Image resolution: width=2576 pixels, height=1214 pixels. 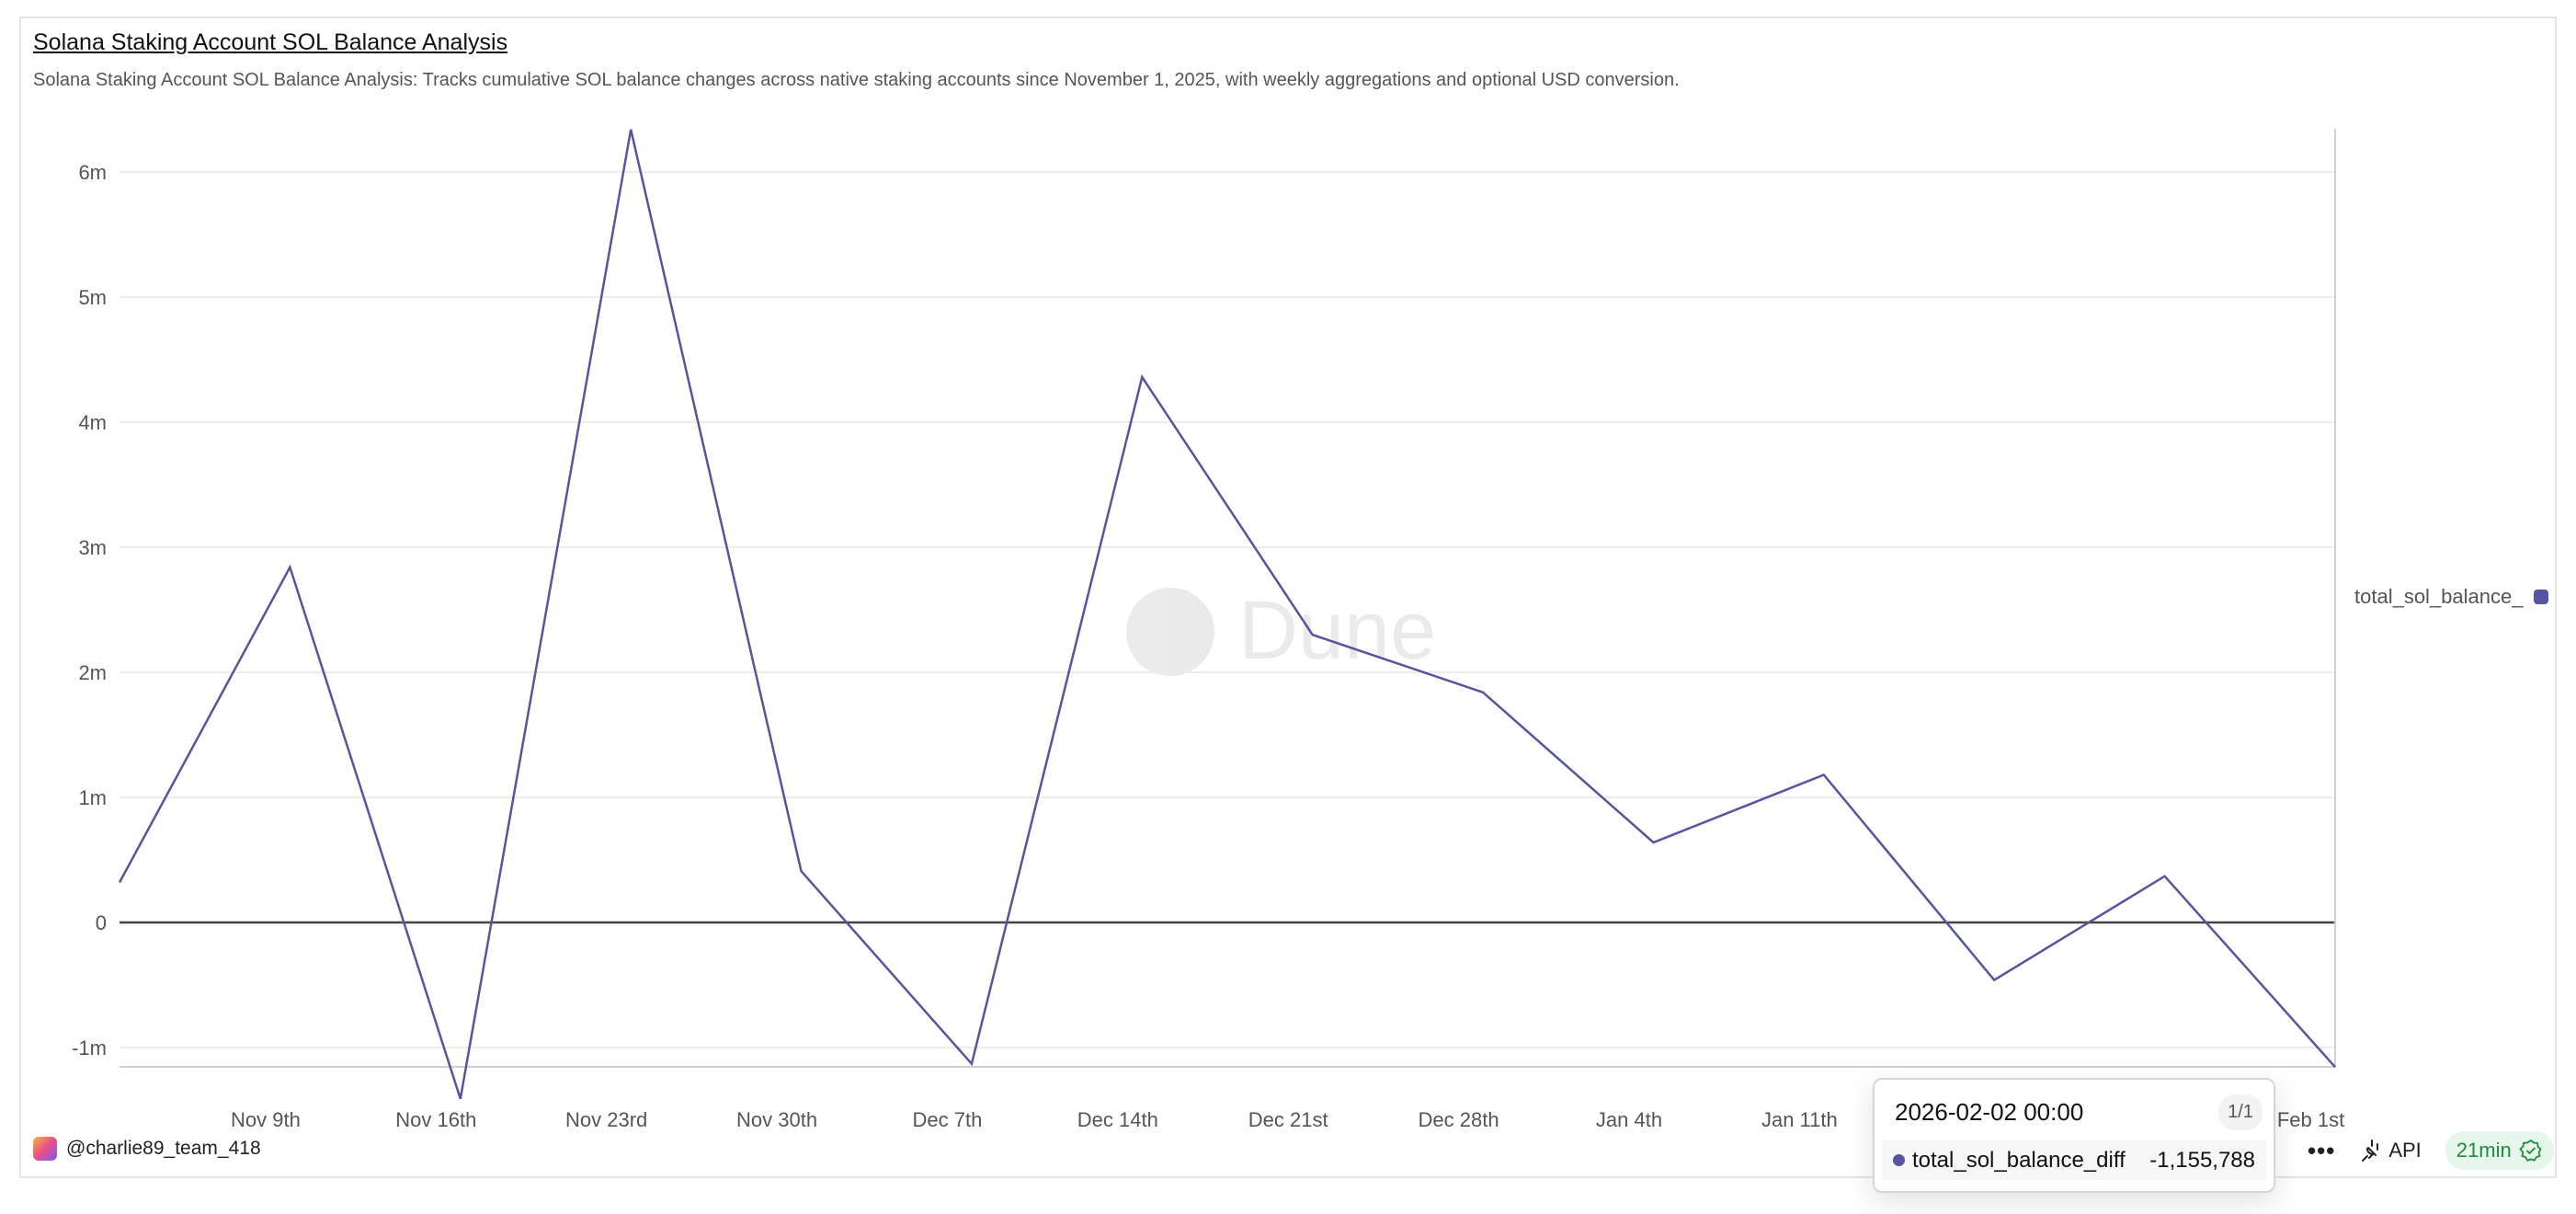 I want to click on y-tick-label: -1m, so click(x=89, y=1047).